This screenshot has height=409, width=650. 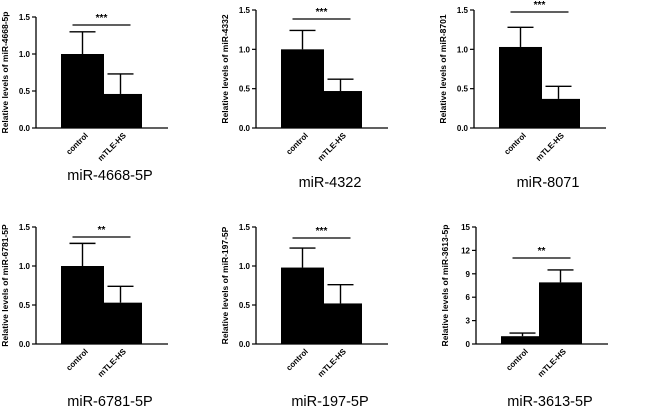 What do you see at coordinates (225, 285) in the screenshot?
I see `y-axis-title: Relative levels of miR-197-5P` at bounding box center [225, 285].